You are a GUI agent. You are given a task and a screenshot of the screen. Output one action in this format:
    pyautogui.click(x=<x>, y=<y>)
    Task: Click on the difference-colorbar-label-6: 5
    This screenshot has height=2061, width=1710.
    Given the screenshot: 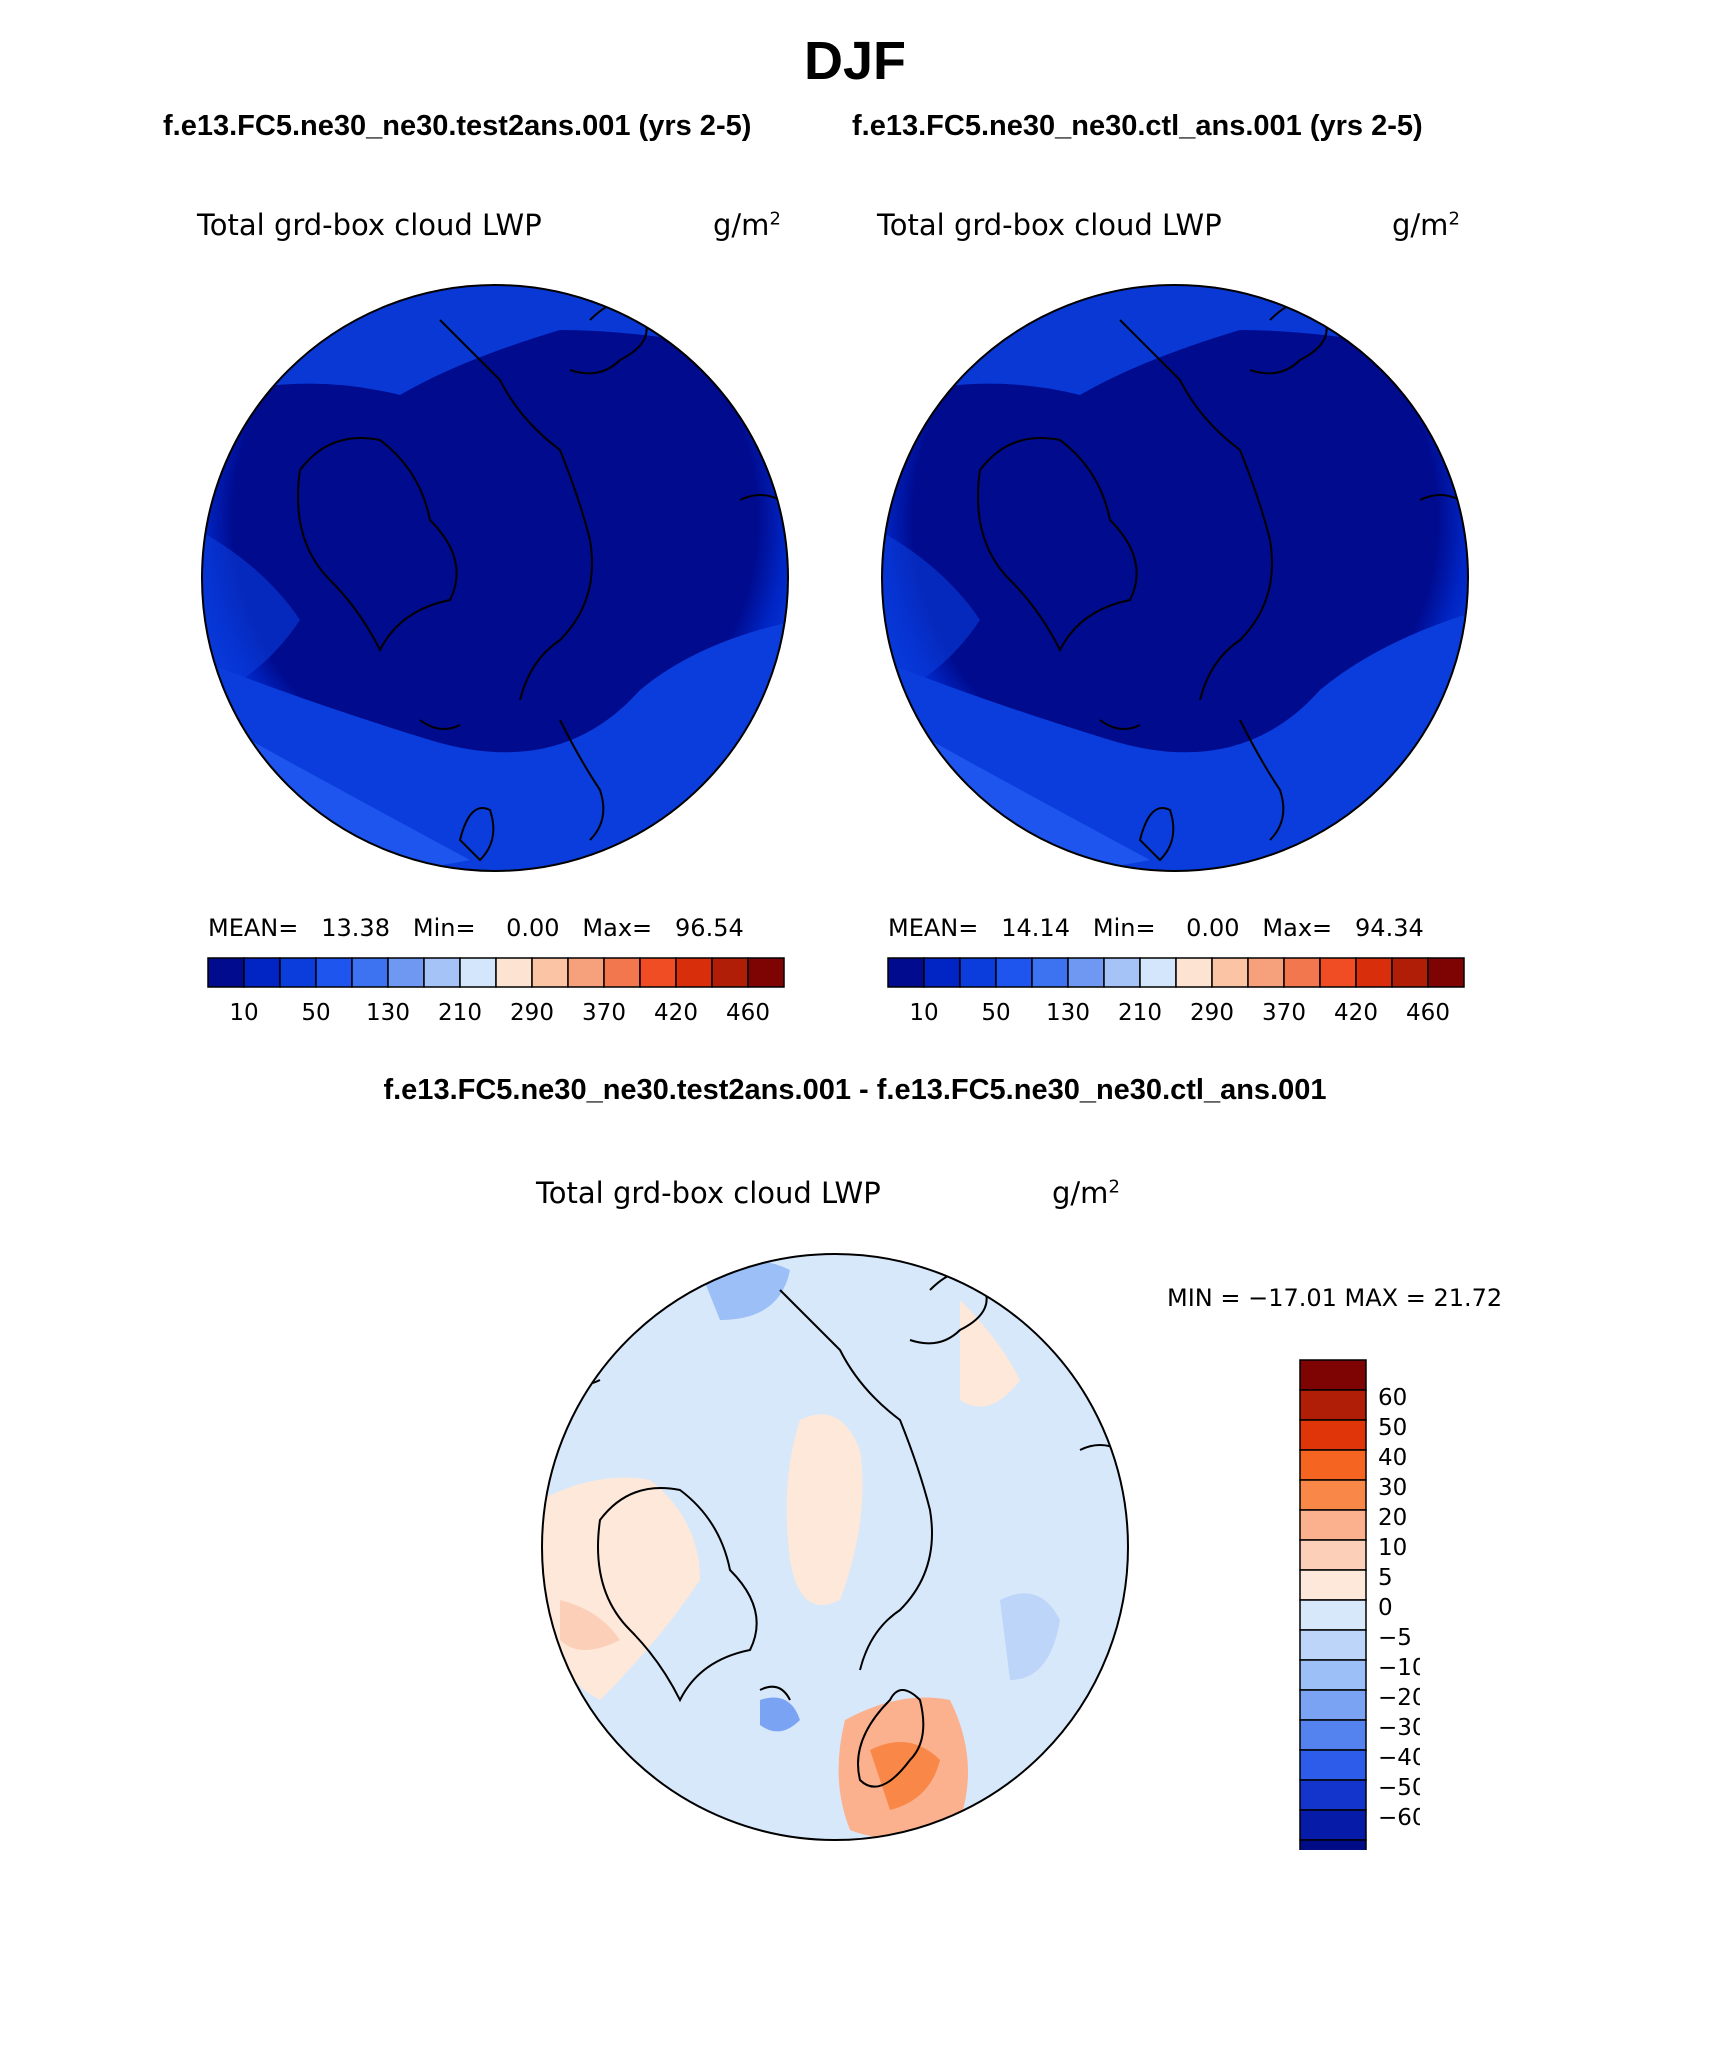 What is the action you would take?
    pyautogui.click(x=1385, y=1578)
    